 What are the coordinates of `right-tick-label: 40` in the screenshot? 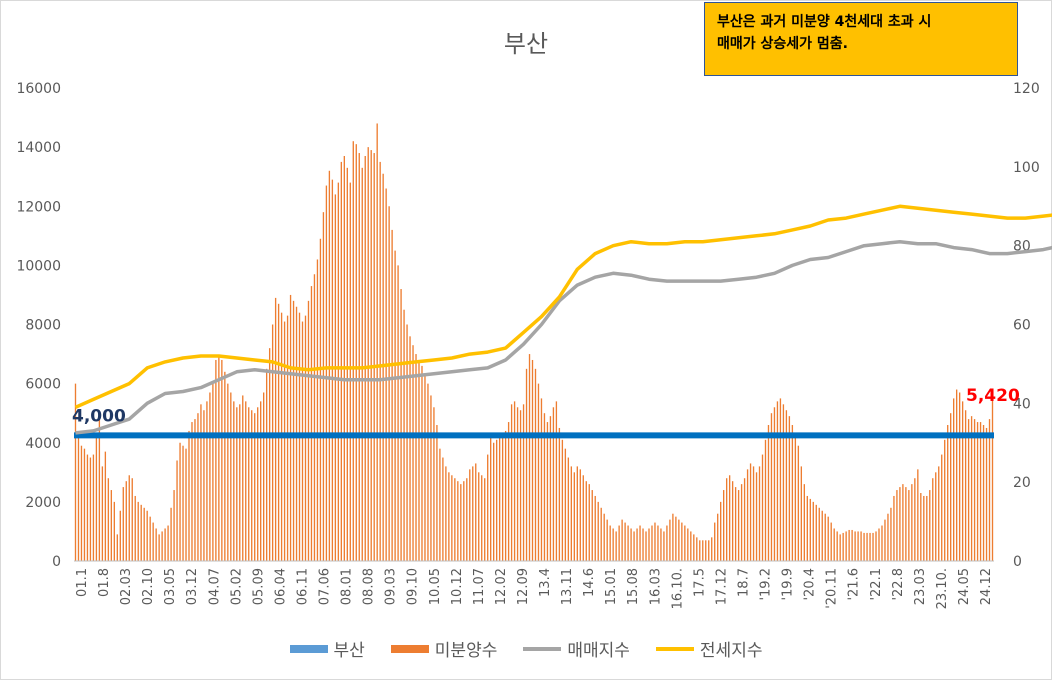 It's located at (1022, 404).